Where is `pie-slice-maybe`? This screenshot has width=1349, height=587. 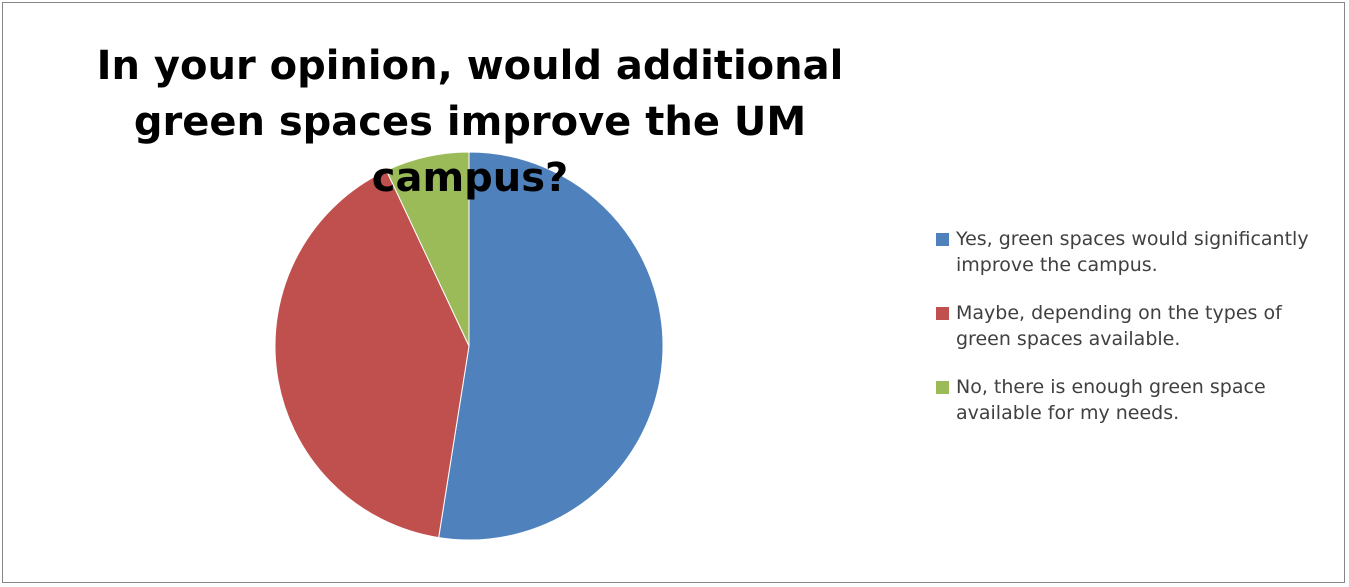 pie-slice-maybe is located at coordinates (372, 354).